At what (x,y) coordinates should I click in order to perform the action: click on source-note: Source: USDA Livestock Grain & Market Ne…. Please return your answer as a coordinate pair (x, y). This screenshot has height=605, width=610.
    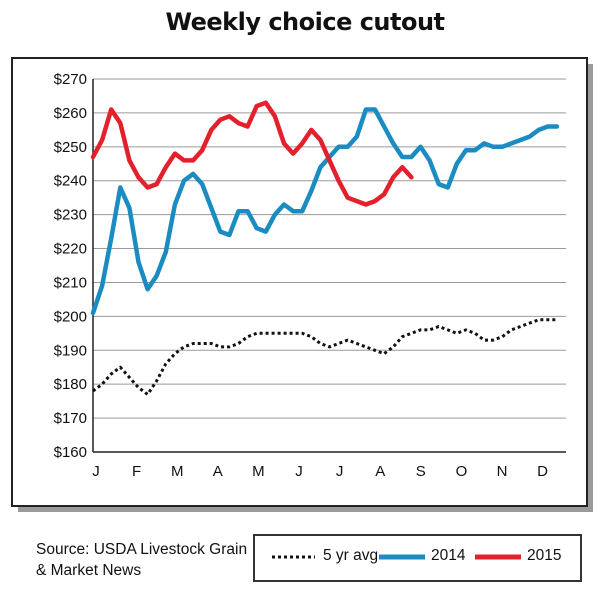
    Looking at the image, I should click on (142, 560).